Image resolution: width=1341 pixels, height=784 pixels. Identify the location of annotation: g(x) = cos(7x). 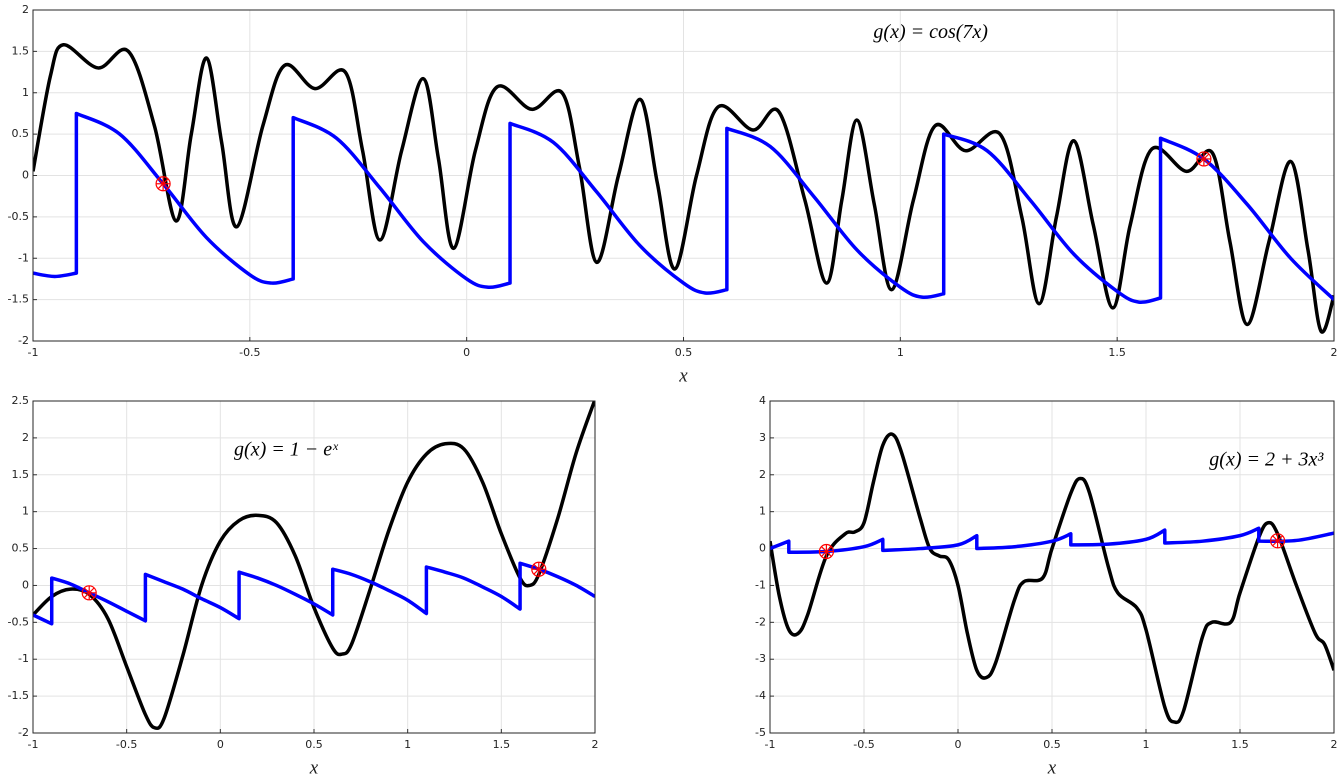
(930, 32).